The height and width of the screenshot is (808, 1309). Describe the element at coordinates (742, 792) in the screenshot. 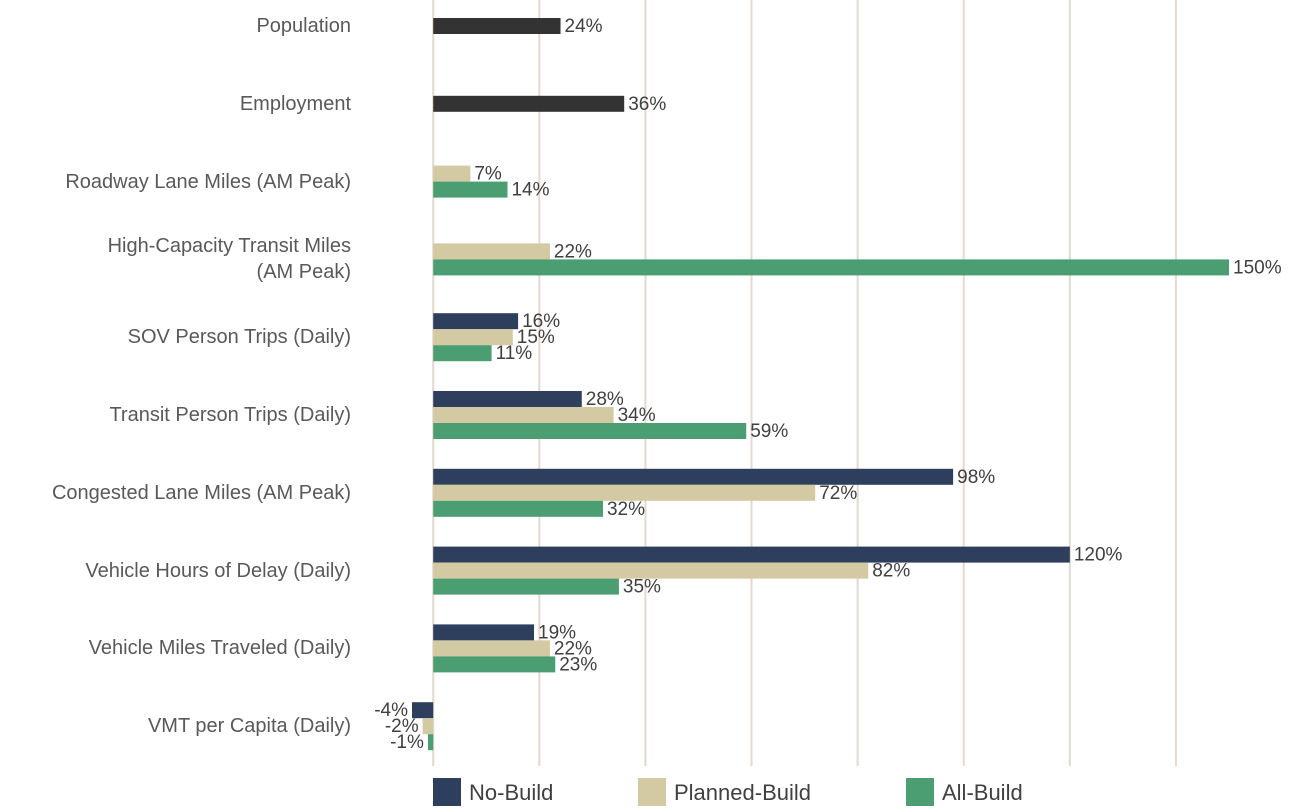

I see `legend-label: Planned-Build` at that location.